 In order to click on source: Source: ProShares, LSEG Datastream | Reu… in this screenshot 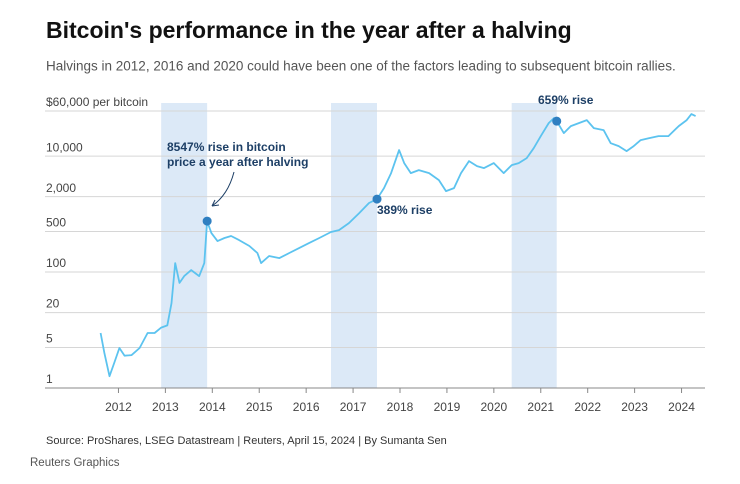, I will do `click(246, 441)`.